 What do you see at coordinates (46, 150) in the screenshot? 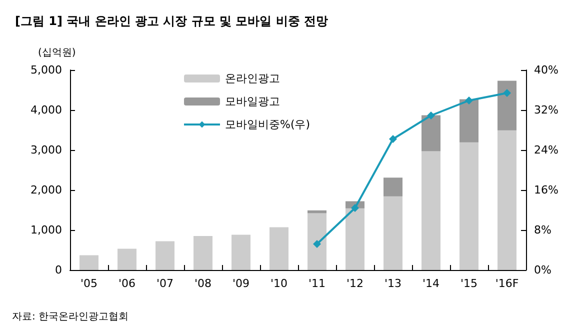
I see `y-tick-label: 3,000` at bounding box center [46, 150].